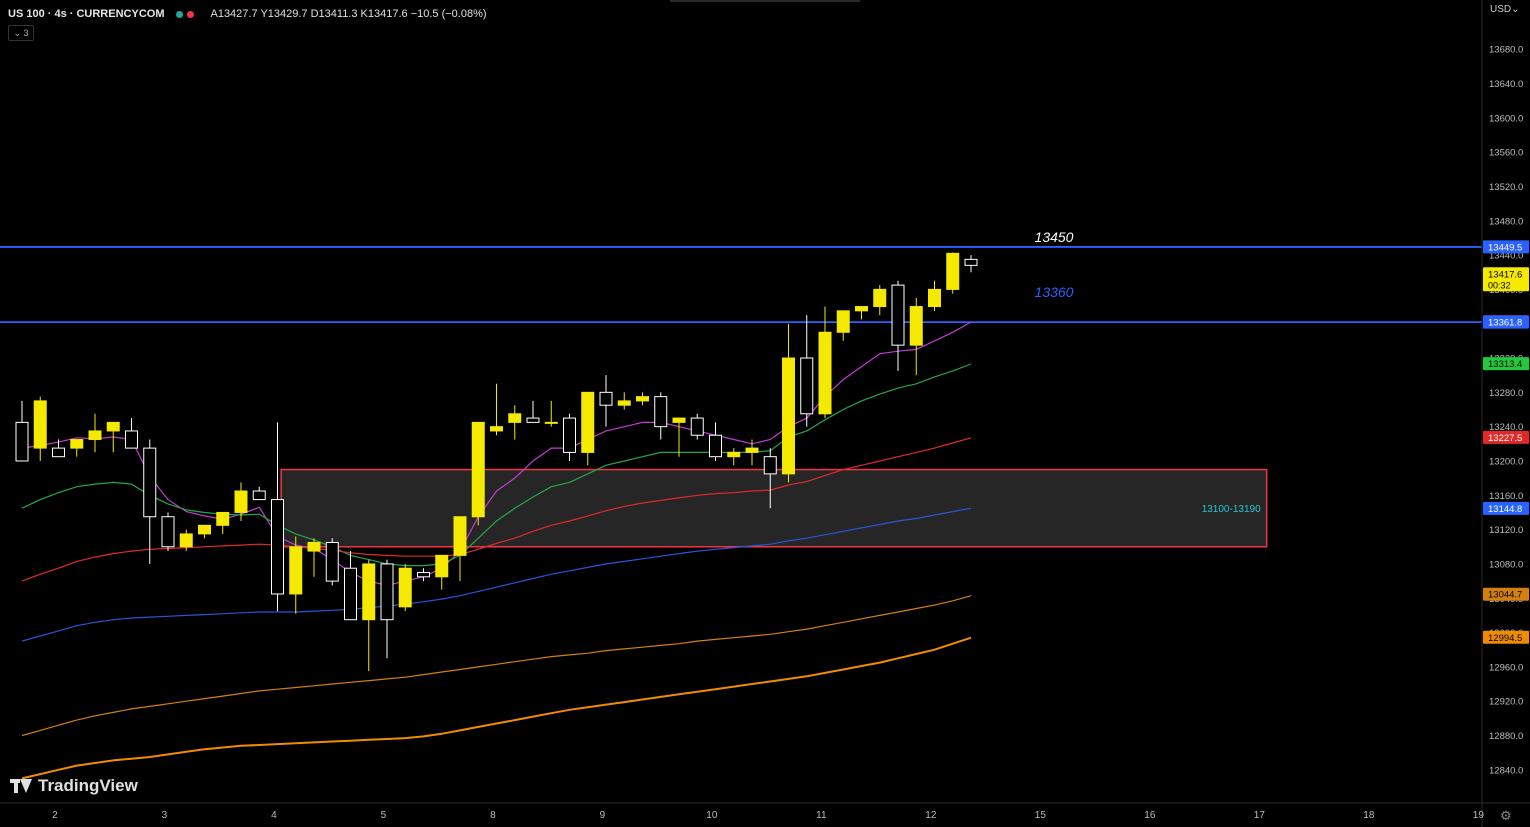  I want to click on currency-selector: USD⌄, so click(1505, 9).